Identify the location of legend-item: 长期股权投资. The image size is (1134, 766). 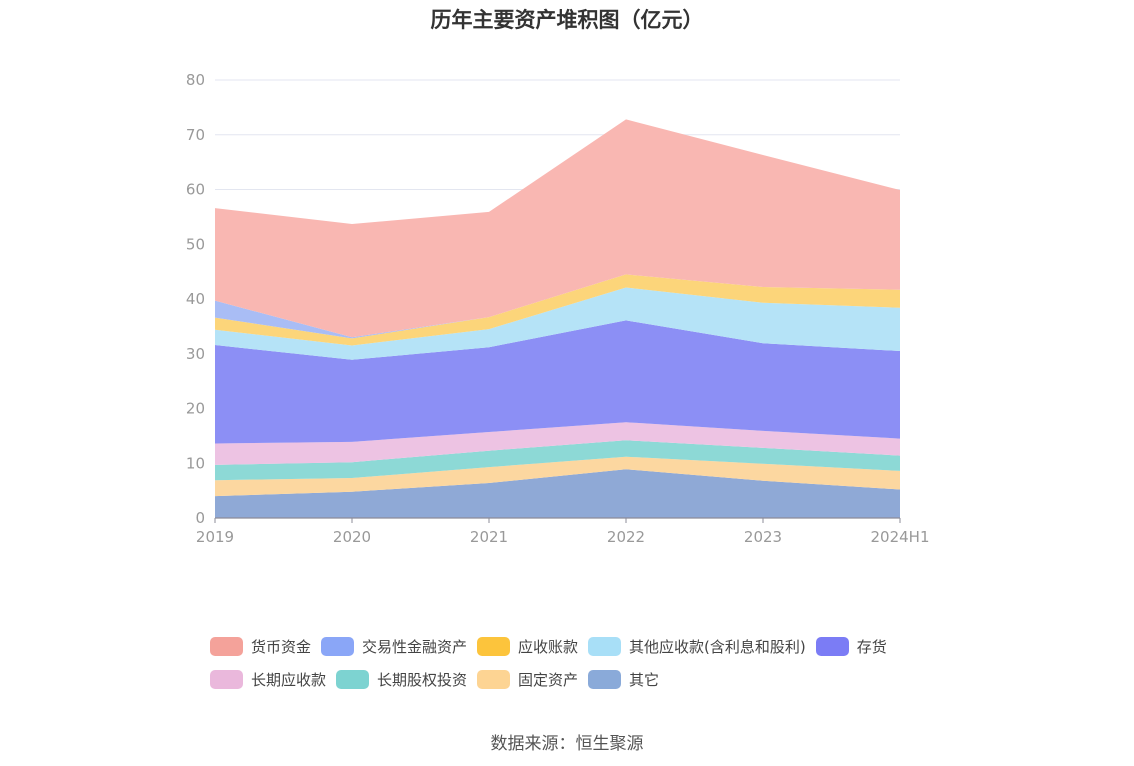
(401, 679).